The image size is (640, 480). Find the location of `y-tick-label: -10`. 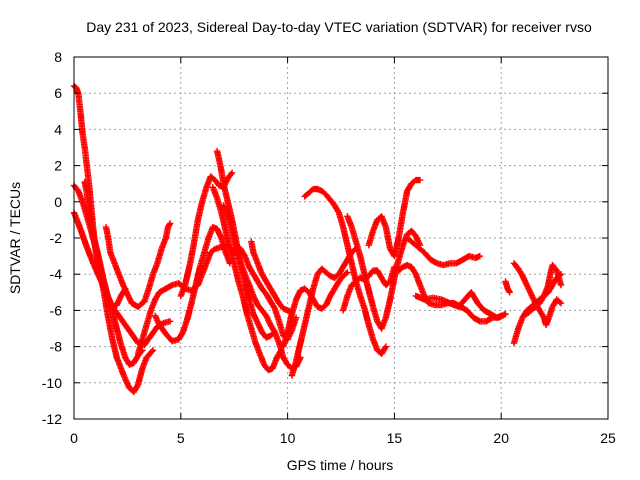

y-tick-label: -10 is located at coordinates (52, 383).